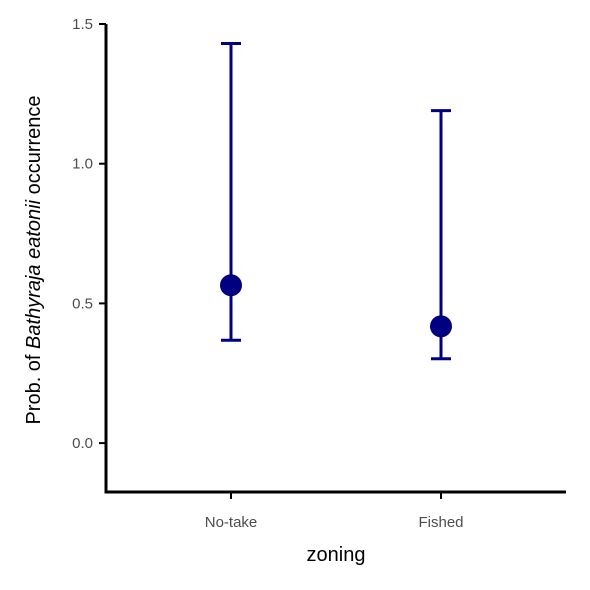  Describe the element at coordinates (231, 522) in the screenshot. I see `x-tick-label: No-take` at that location.